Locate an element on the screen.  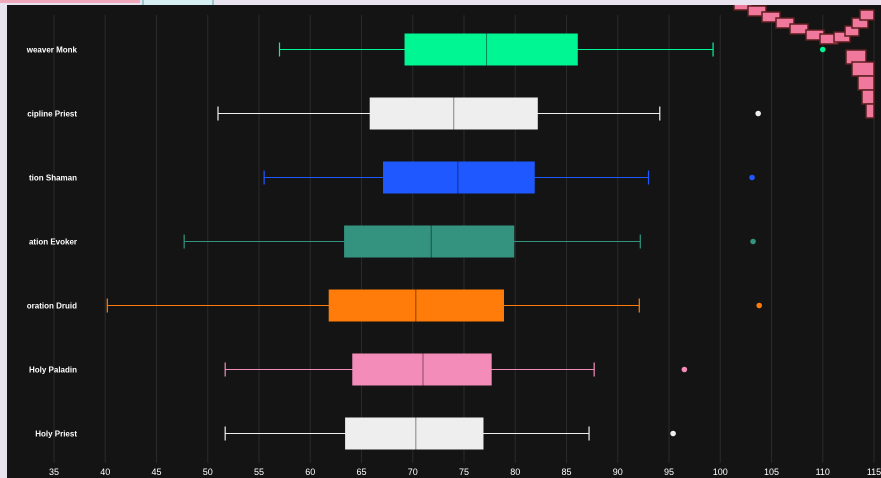
category-label: Holy Paladin is located at coordinates (53, 370).